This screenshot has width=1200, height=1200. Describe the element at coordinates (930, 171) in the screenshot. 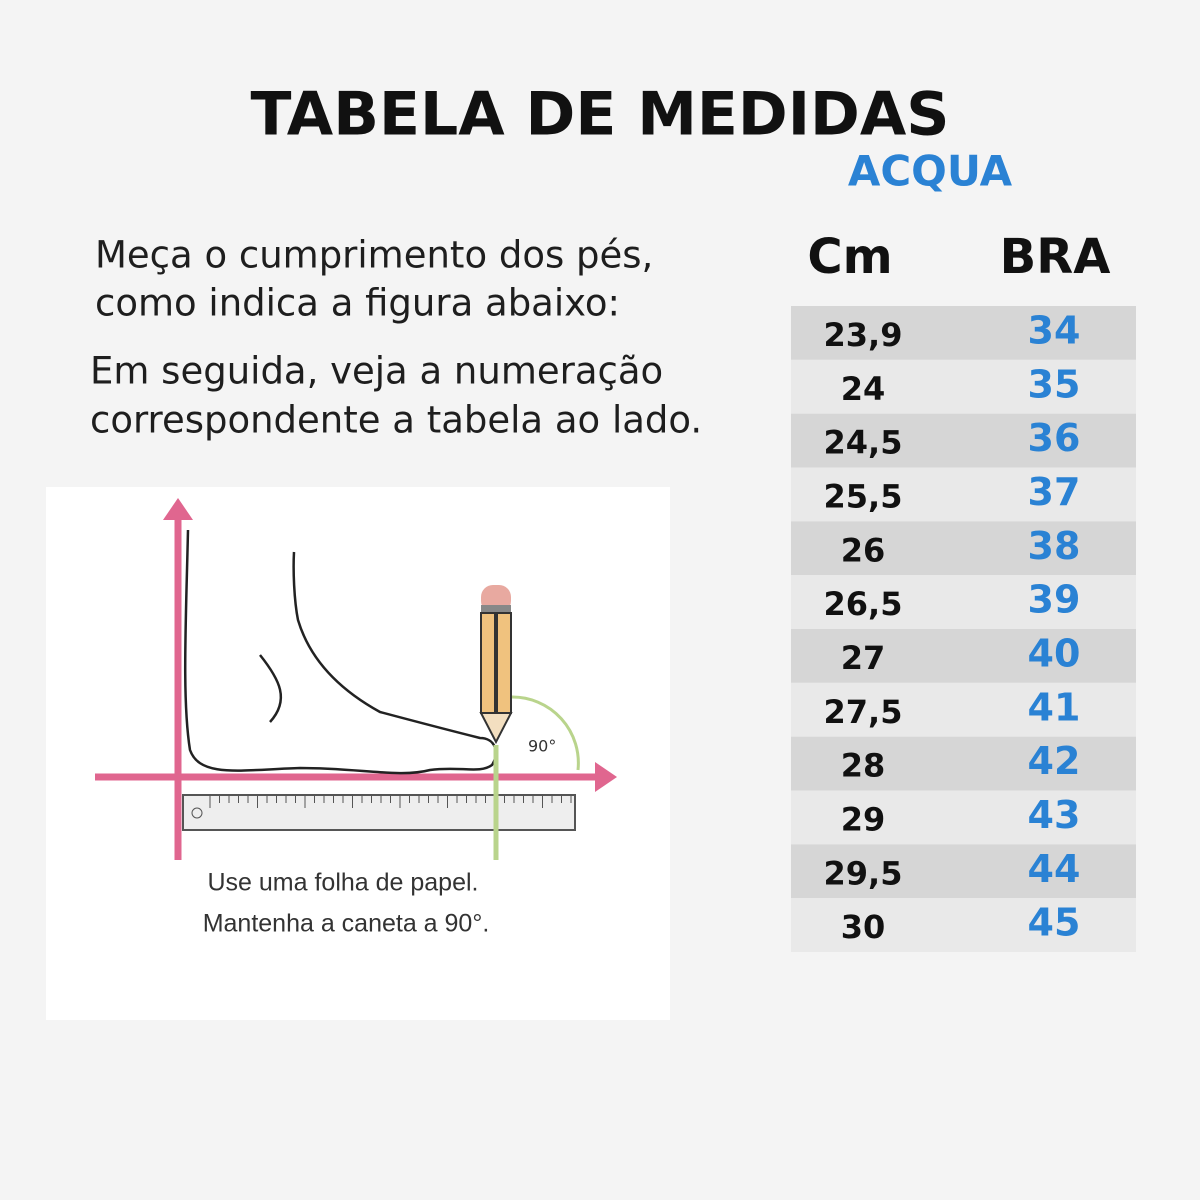

I see `subtitle: ACQUA` at that location.